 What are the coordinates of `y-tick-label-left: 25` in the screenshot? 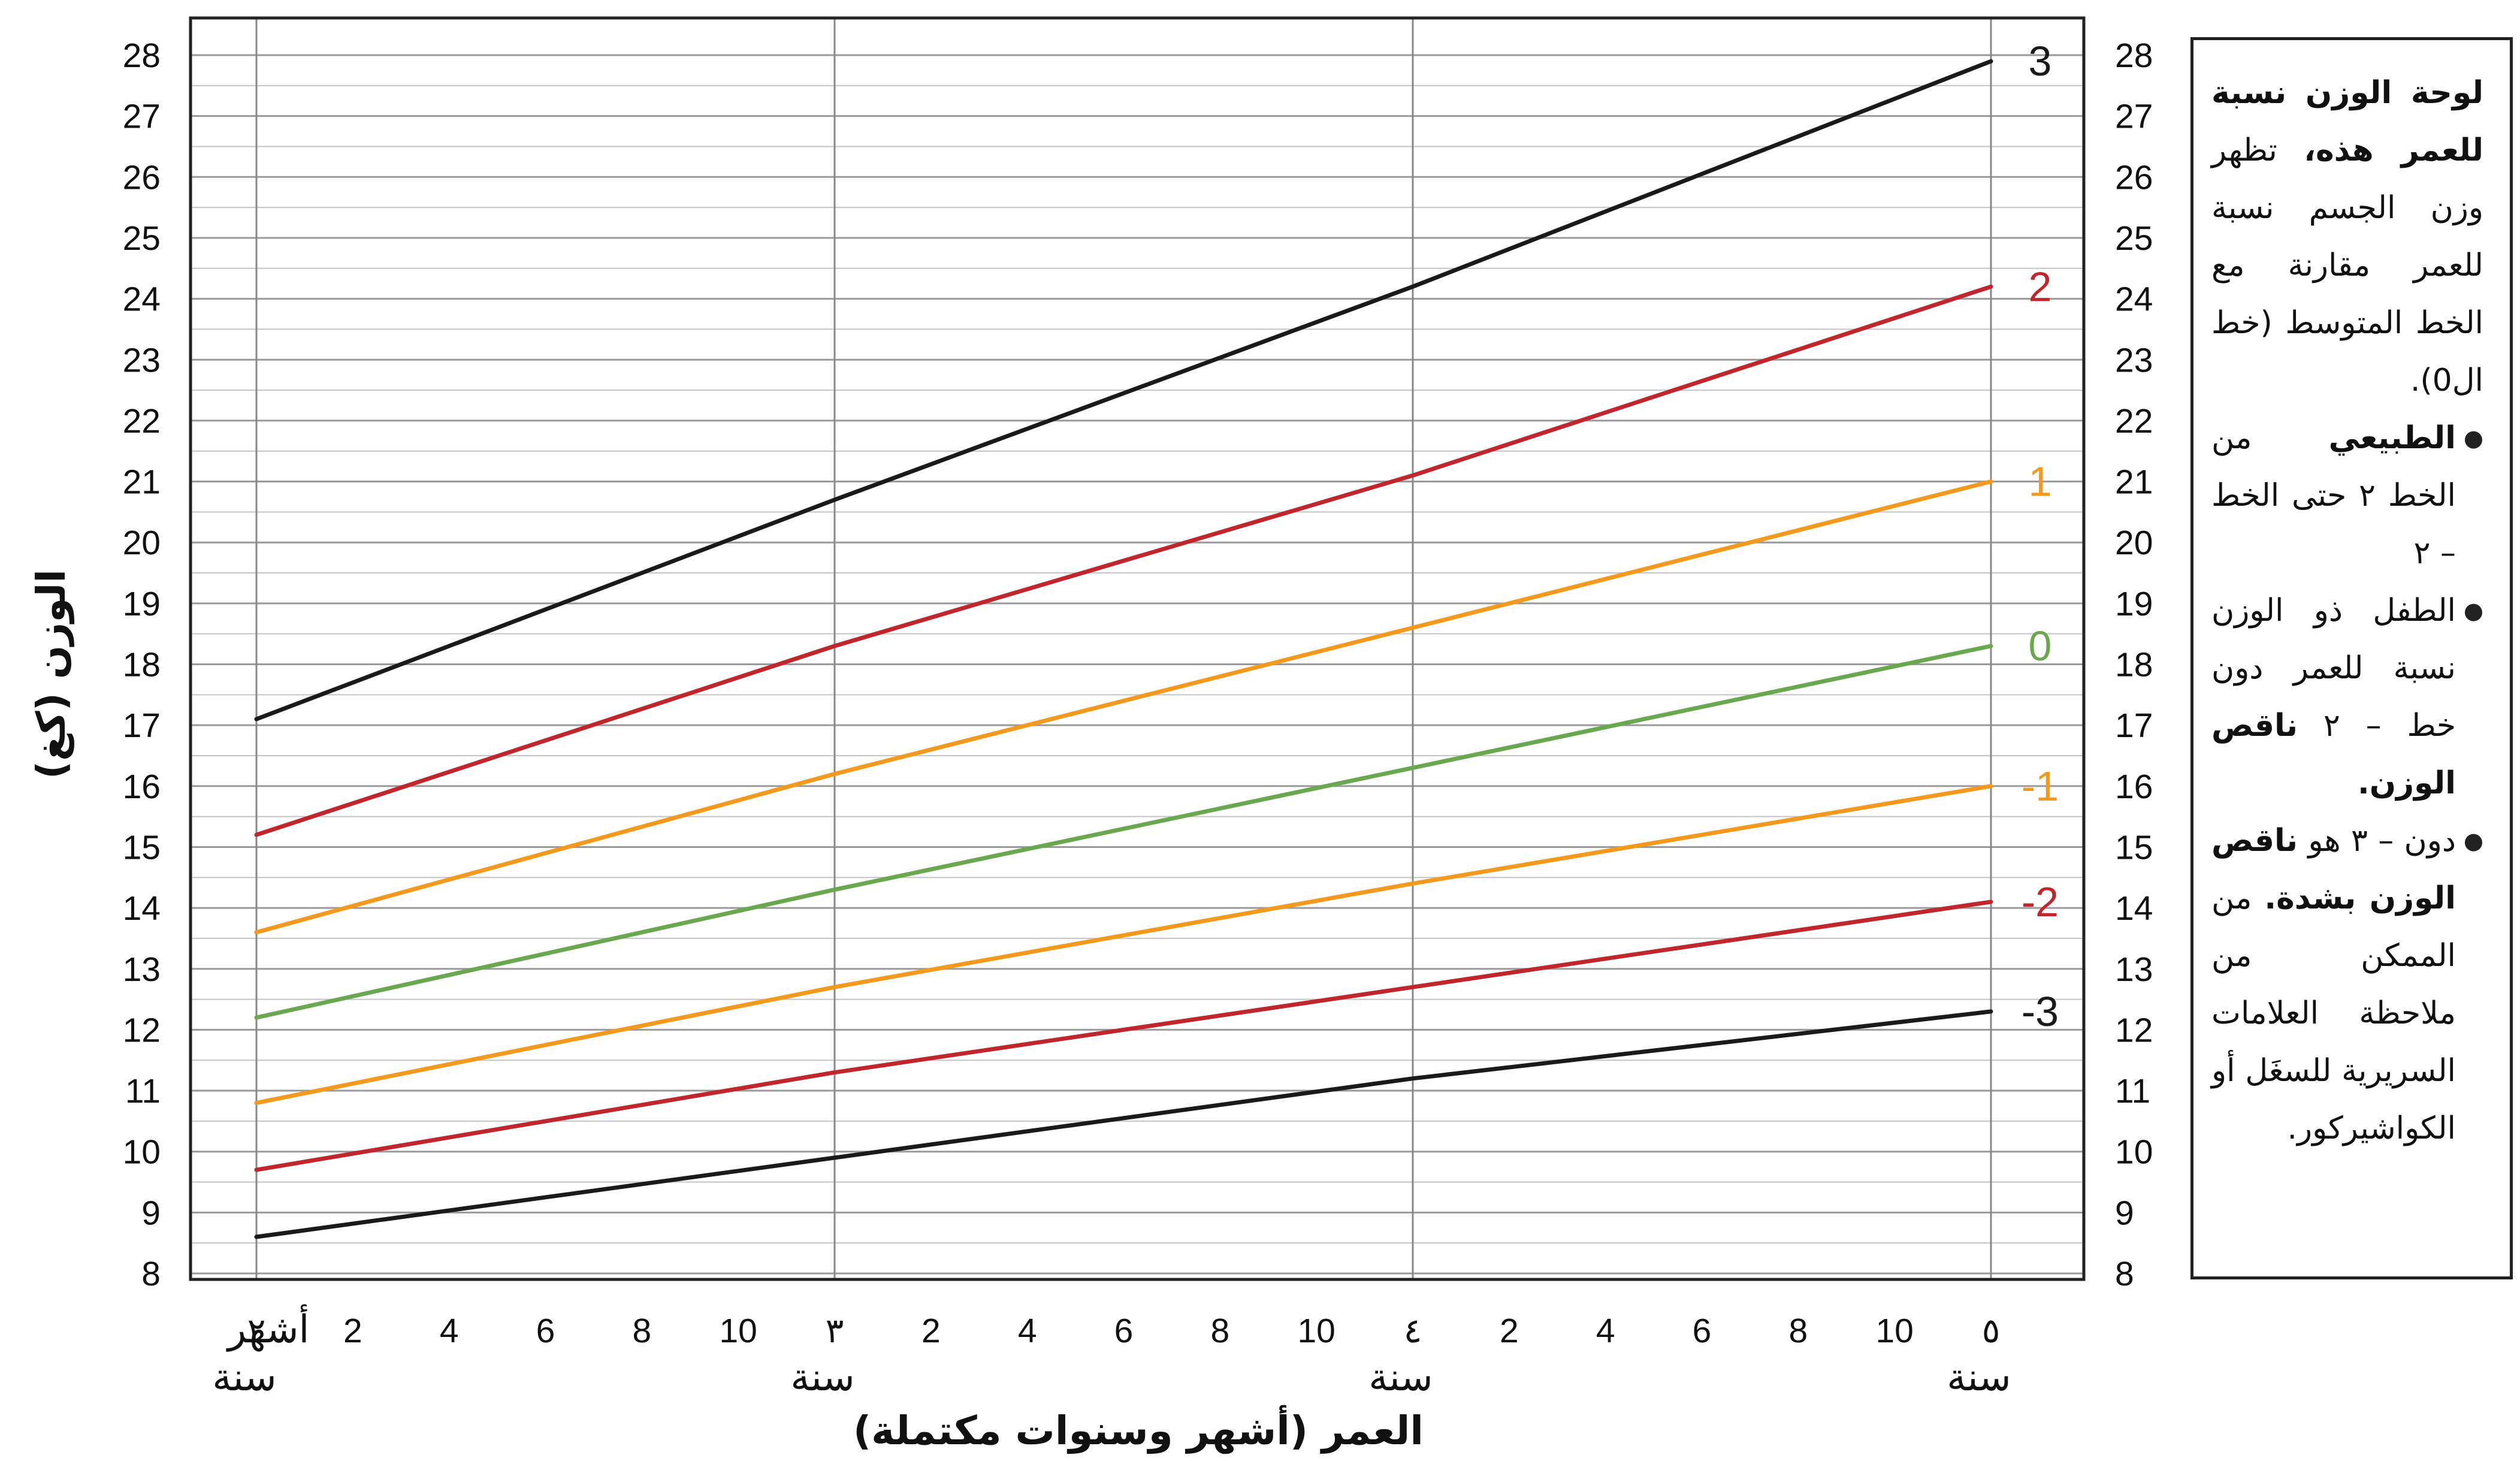 It's located at (142, 239).